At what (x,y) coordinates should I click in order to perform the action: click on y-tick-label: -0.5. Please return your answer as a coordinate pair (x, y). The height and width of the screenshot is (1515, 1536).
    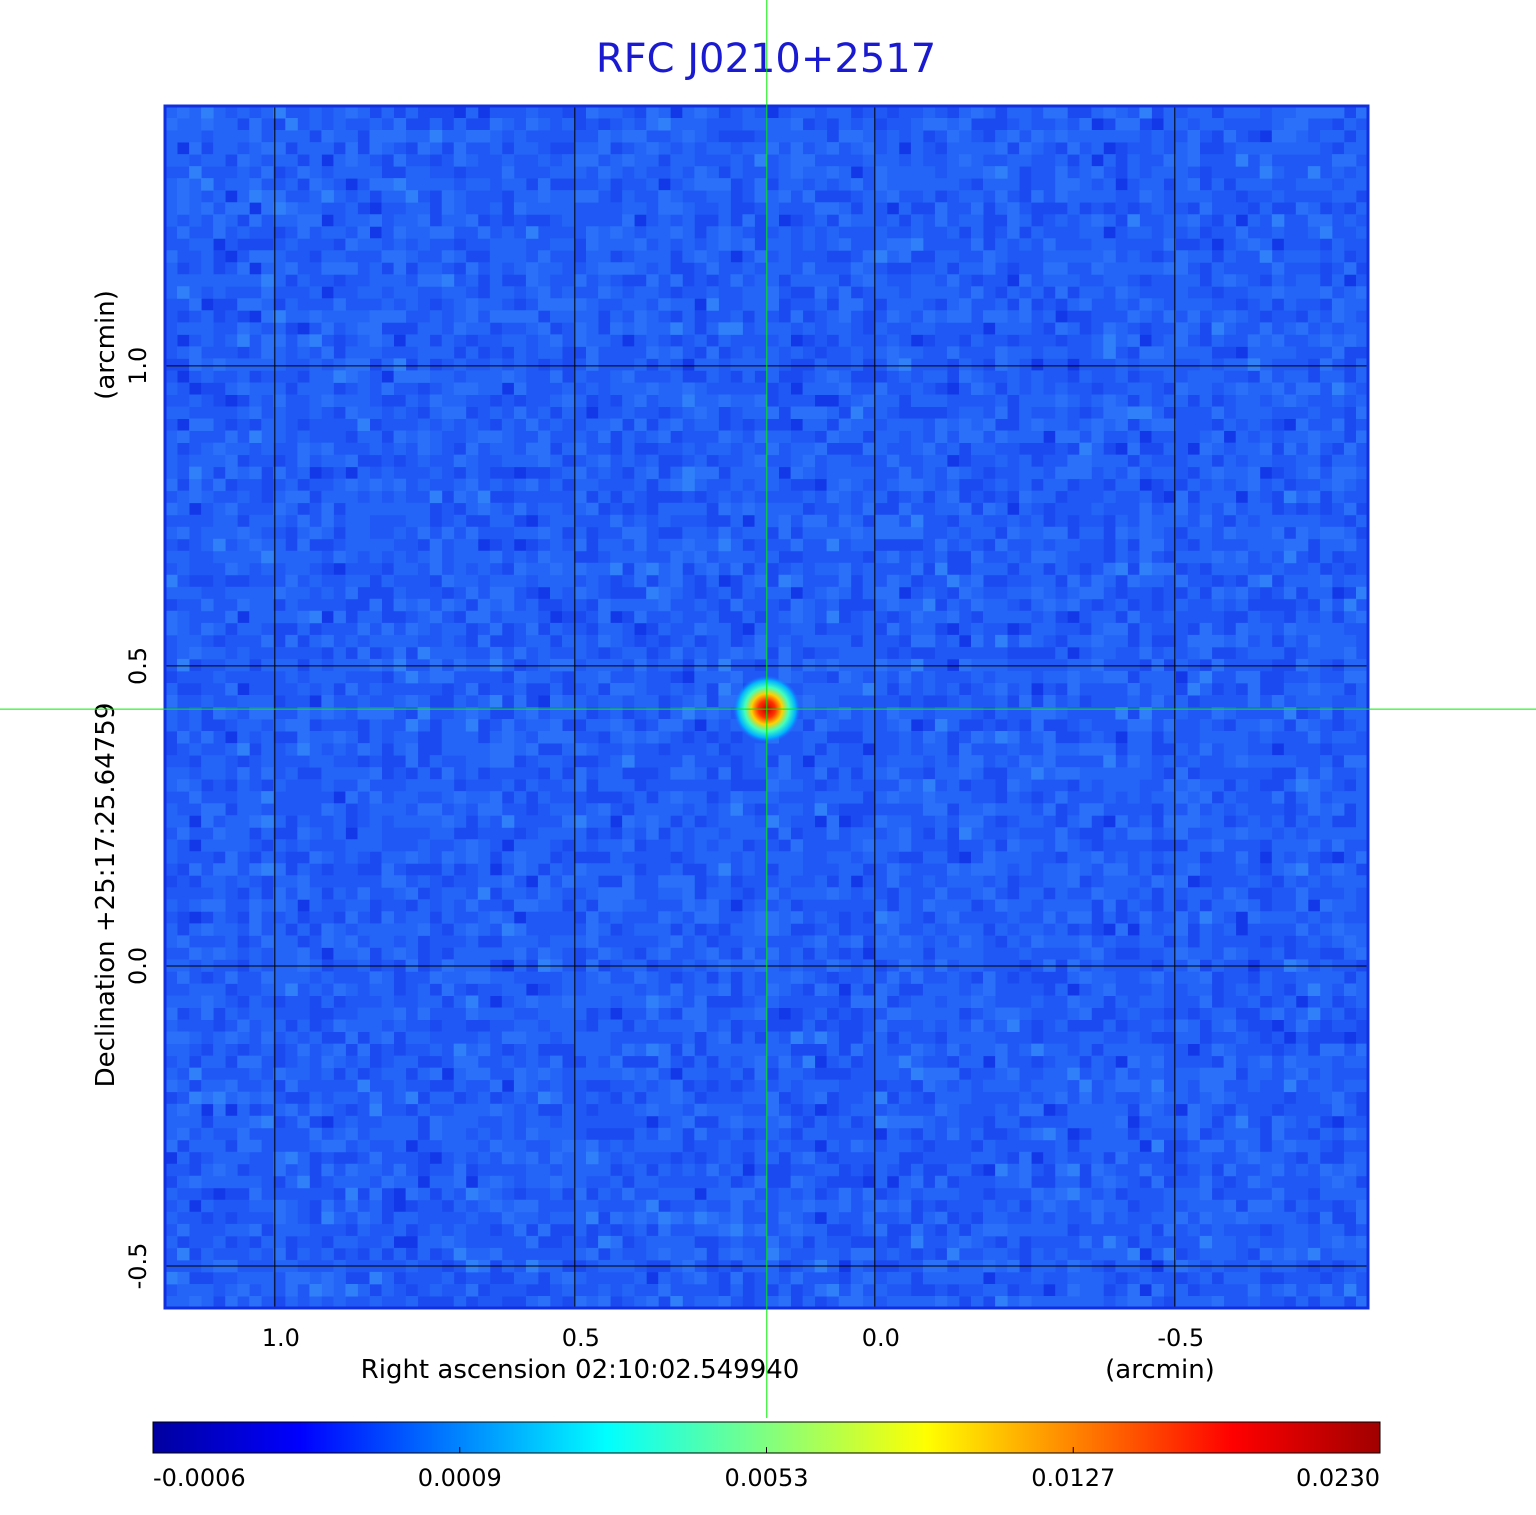
    Looking at the image, I should click on (138, 1266).